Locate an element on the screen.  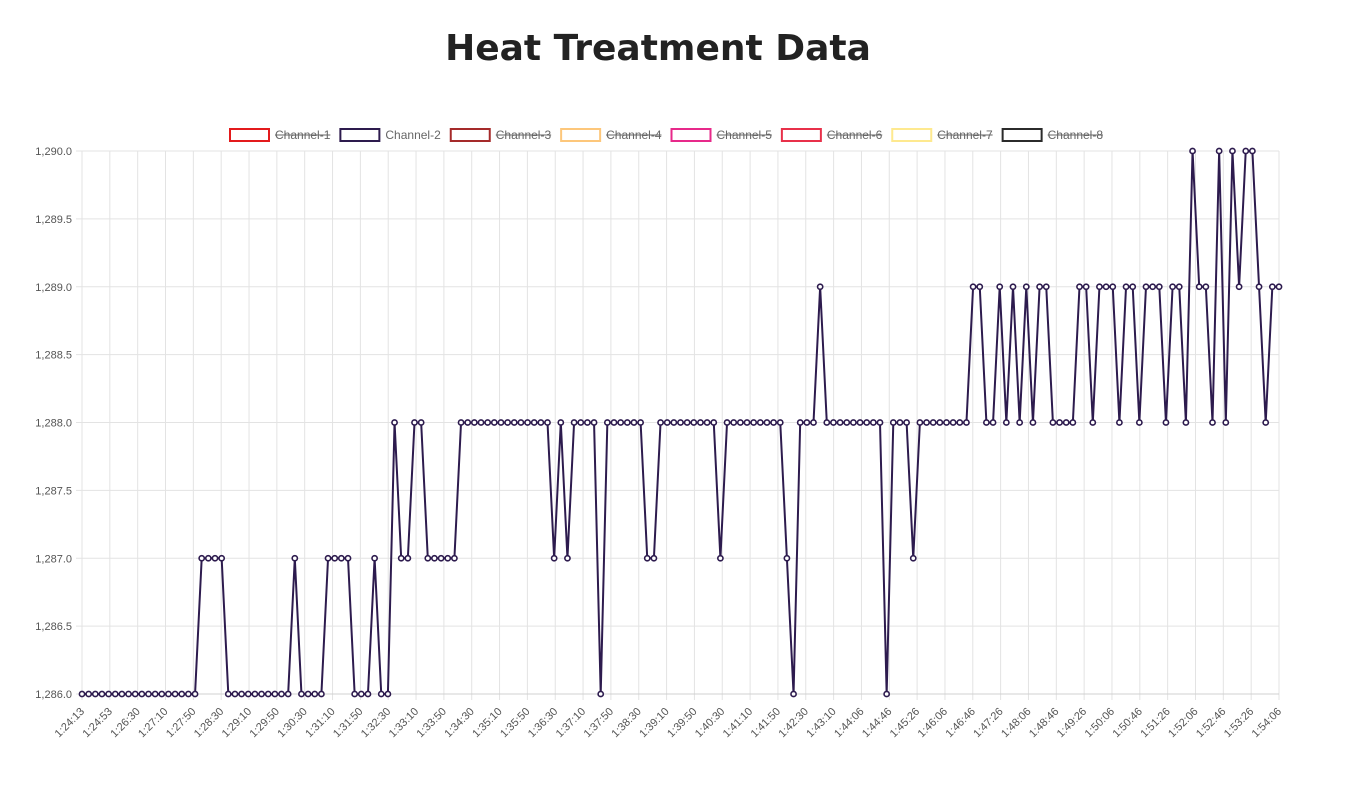
legend-item-channel-7: Channel-7 is located at coordinates (942, 135).